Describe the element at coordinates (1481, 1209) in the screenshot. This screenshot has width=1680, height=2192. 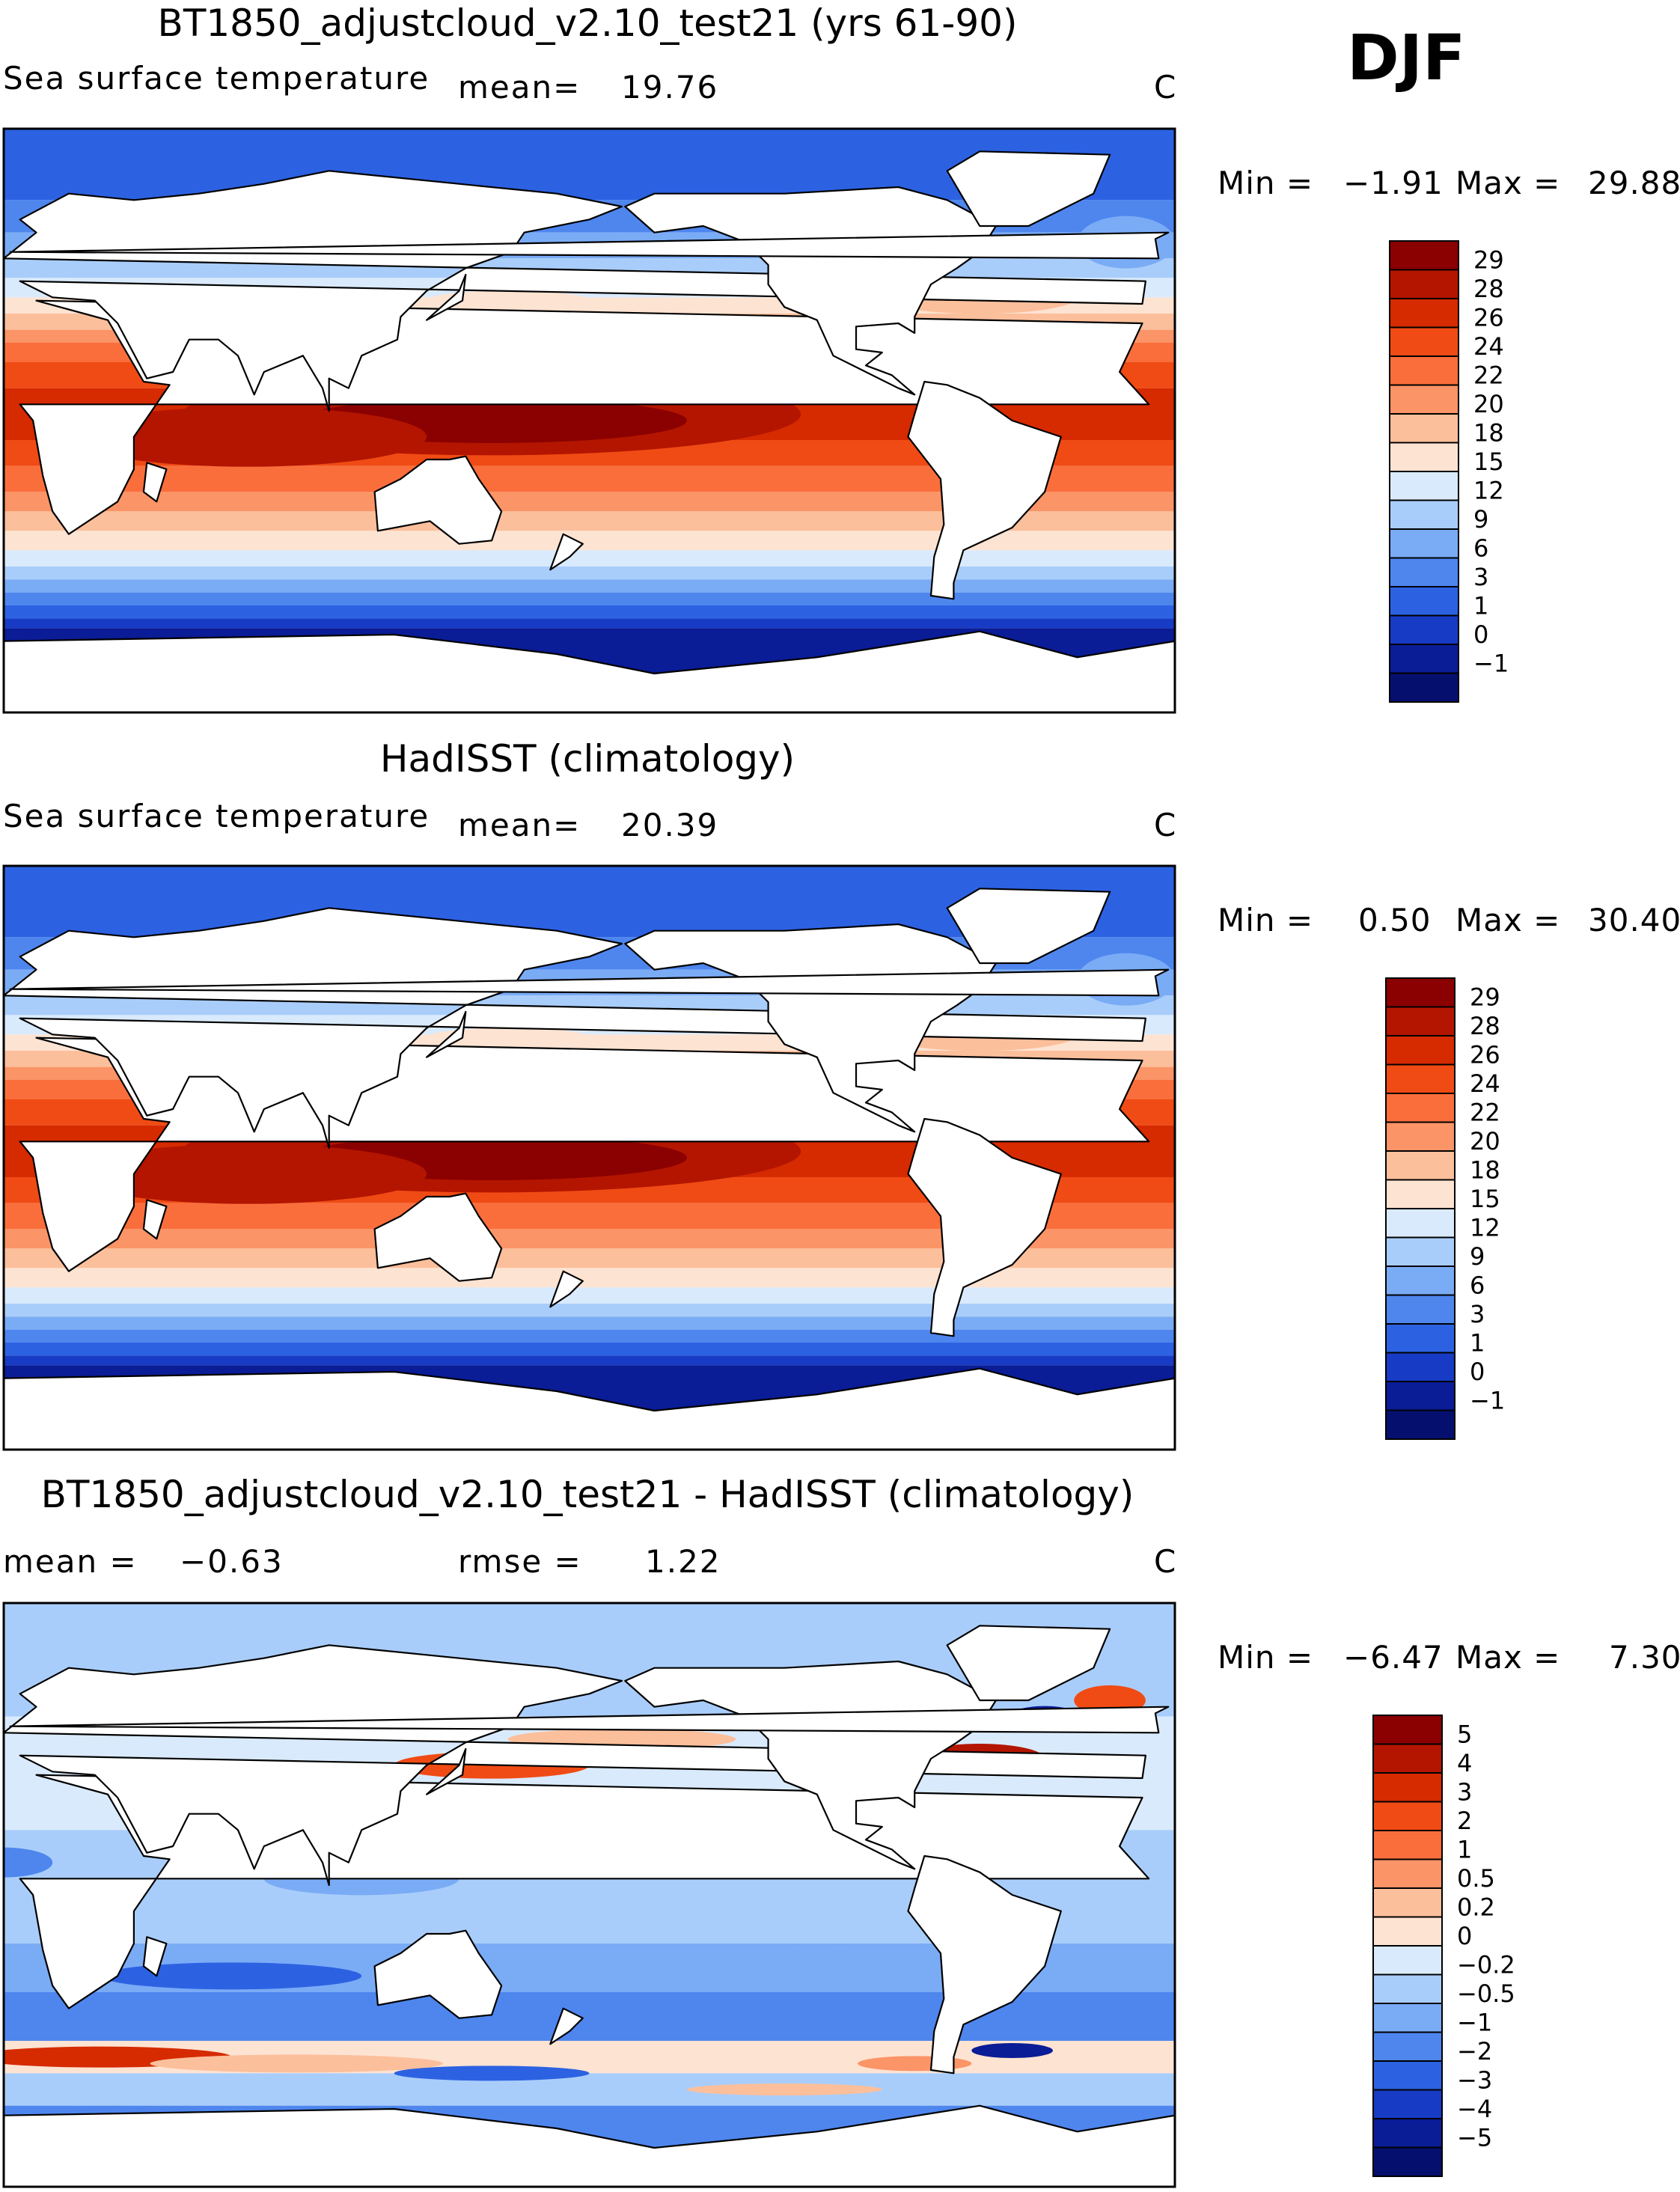
I see `panel-2-colorbar: 29 28 26 24 22 20 18 15 12 9 6 3 1 0 −1` at that location.